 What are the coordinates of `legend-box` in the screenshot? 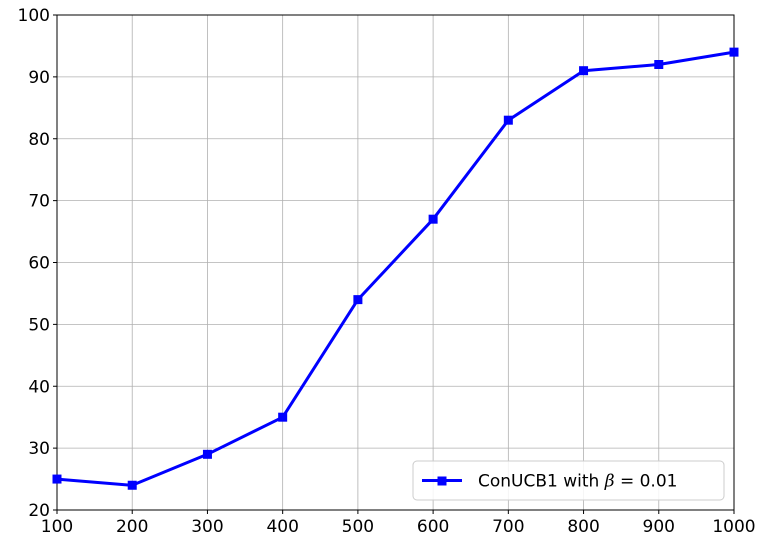 It's located at (568, 480).